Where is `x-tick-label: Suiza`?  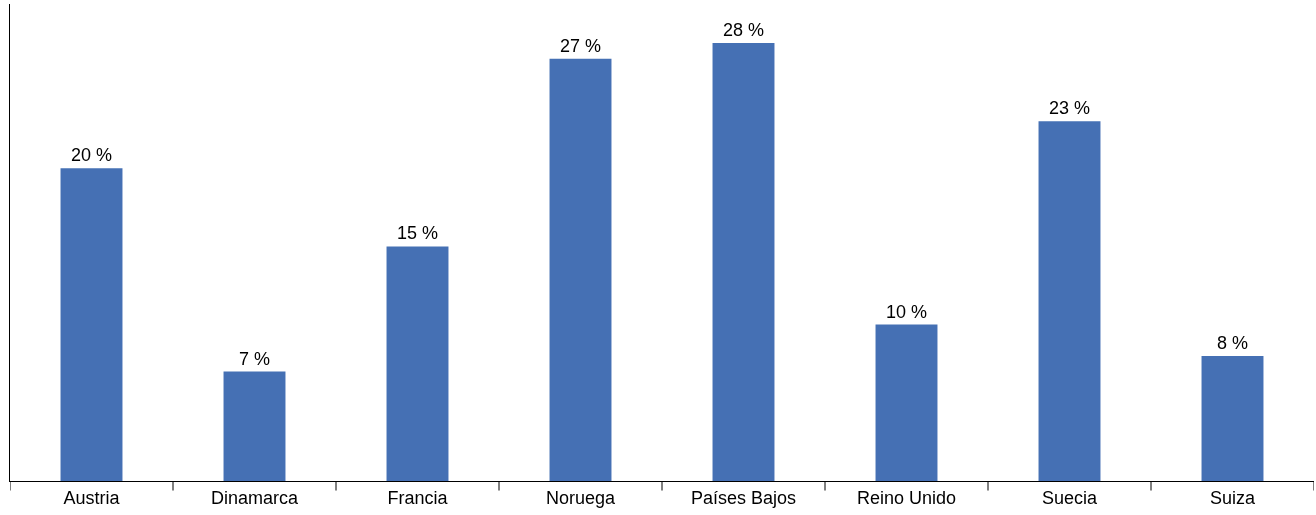 x-tick-label: Suiza is located at coordinates (1232, 497).